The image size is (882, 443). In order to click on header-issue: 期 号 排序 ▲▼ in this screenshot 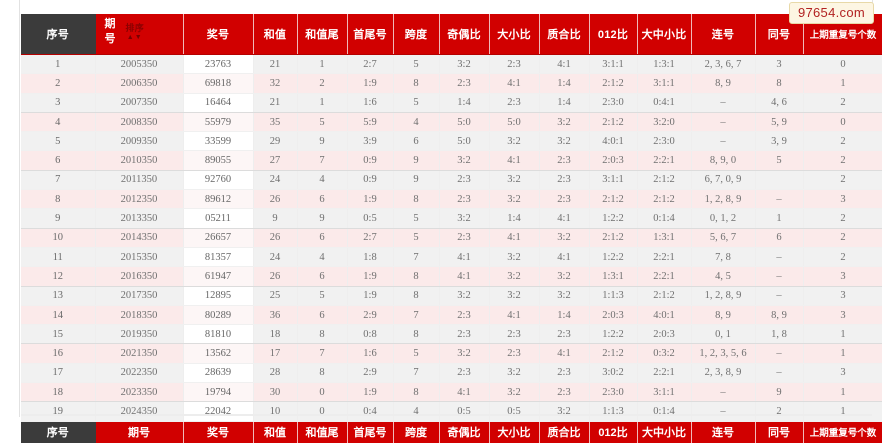, I will do `click(139, 34)`.